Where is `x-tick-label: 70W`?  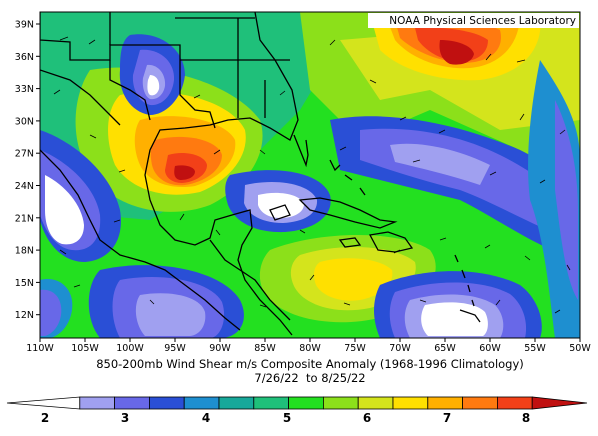 x-tick-label: 70W is located at coordinates (400, 348).